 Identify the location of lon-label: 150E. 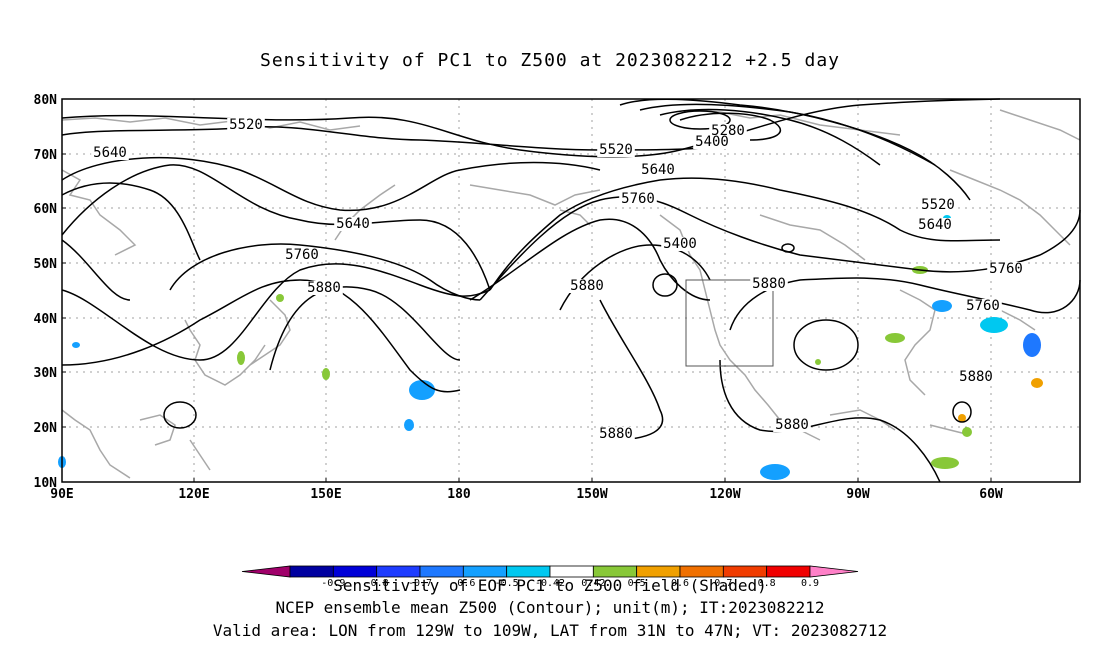
(325, 494).